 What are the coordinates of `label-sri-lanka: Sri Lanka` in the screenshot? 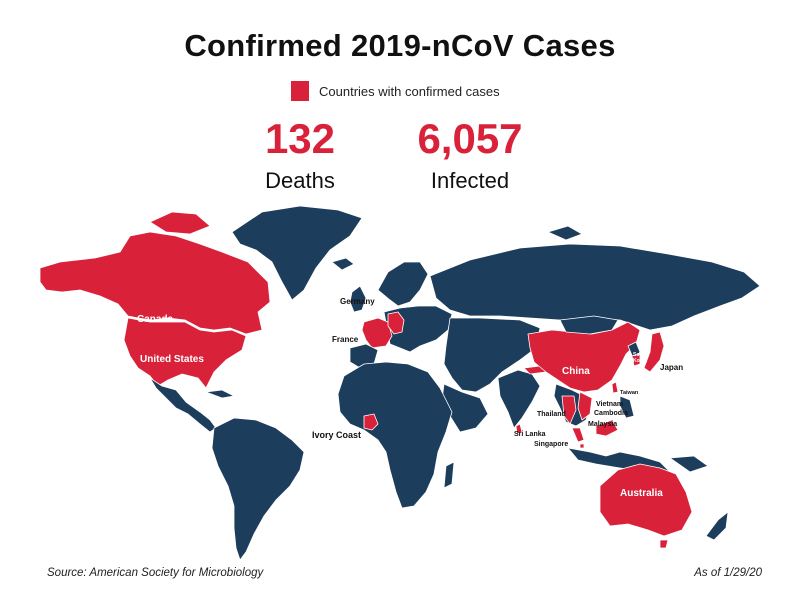 It's located at (530, 434).